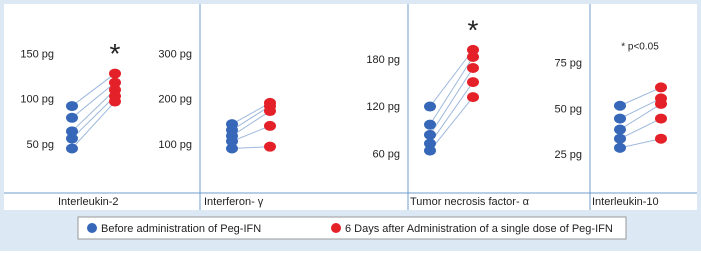  I want to click on y-tick-label: 300 pg, so click(175, 55).